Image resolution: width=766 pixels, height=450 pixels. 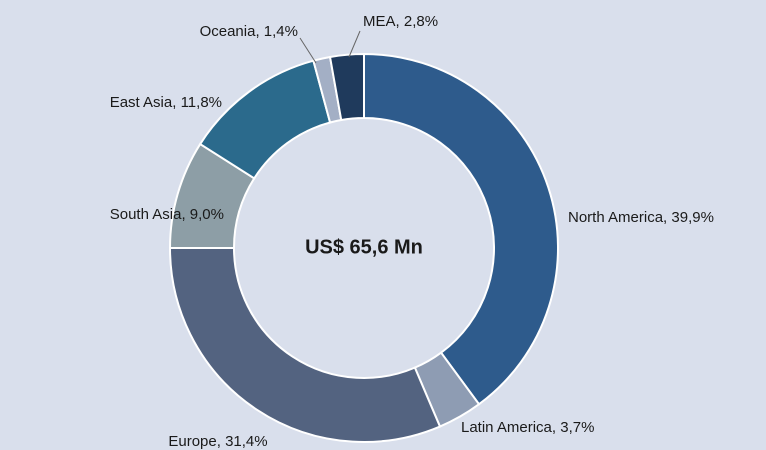 What do you see at coordinates (207, 214) in the screenshot?
I see `value-label: 9,0%` at bounding box center [207, 214].